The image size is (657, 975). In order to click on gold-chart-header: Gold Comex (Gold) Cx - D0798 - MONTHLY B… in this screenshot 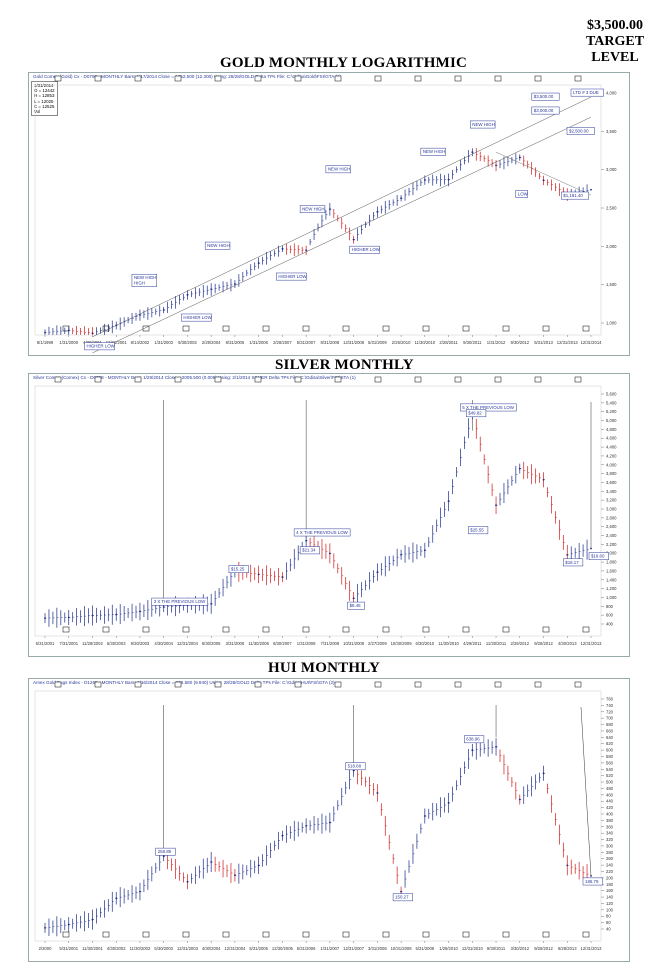, I will do `click(187, 76)`.